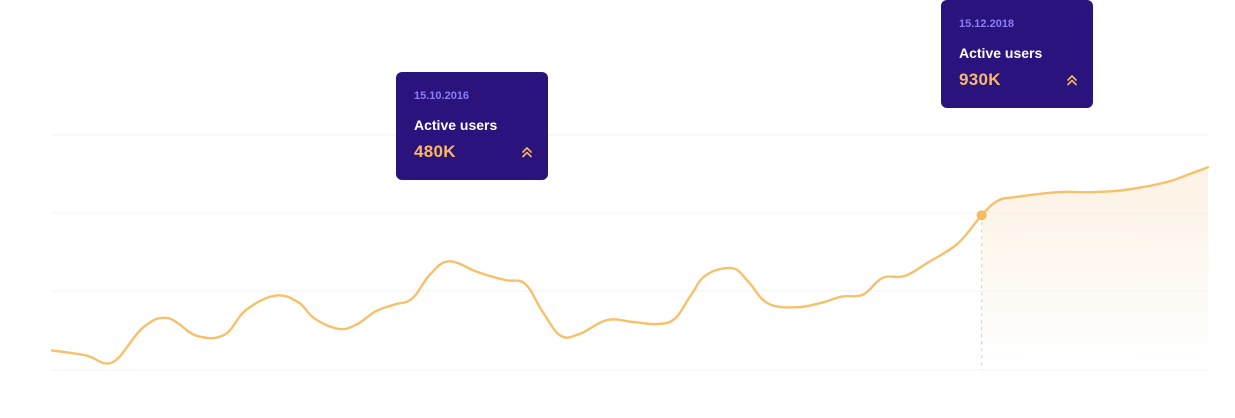  Describe the element at coordinates (987, 24) in the screenshot. I see `tooltip-date: 15.12.2018` at that location.